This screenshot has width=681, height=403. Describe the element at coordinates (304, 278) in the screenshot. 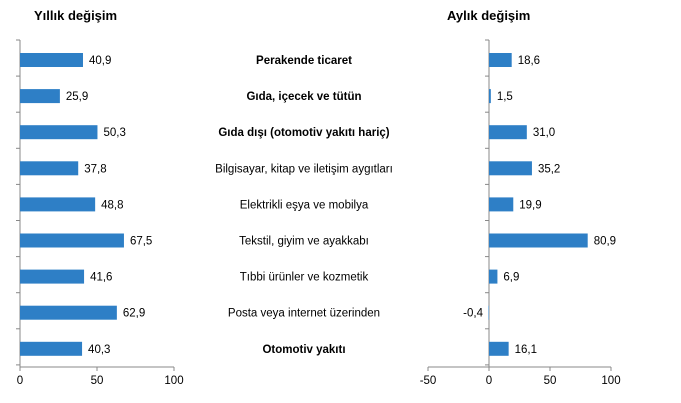

I see `category-label: Tıbbi ürünler ve kozmetik` at that location.